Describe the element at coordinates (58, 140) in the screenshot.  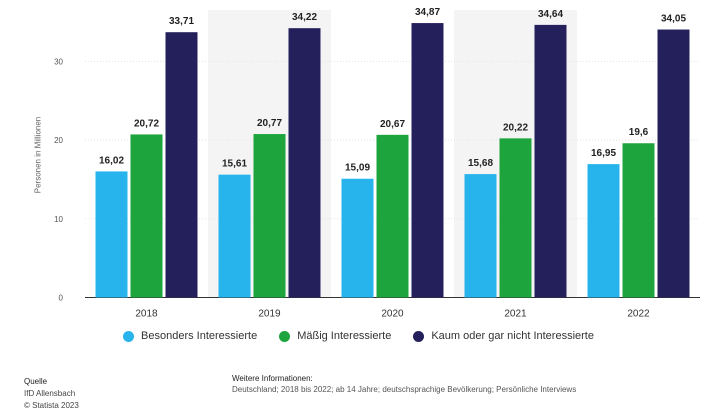
I see `y-tick-label-20: 20` at that location.